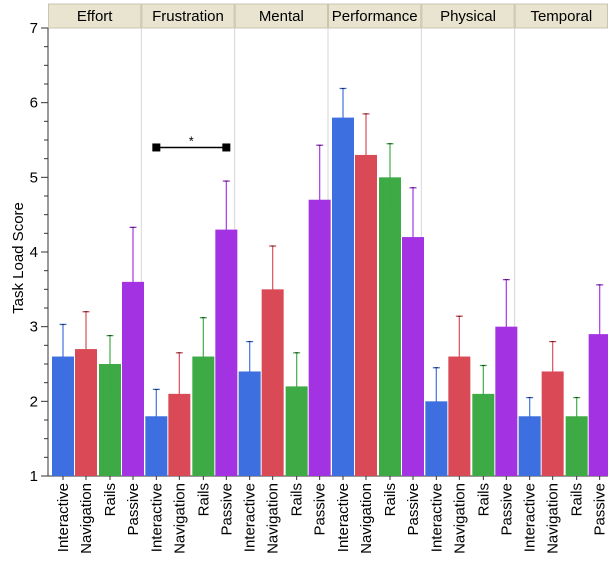  I want to click on bar-frustration-passive, so click(226, 352).